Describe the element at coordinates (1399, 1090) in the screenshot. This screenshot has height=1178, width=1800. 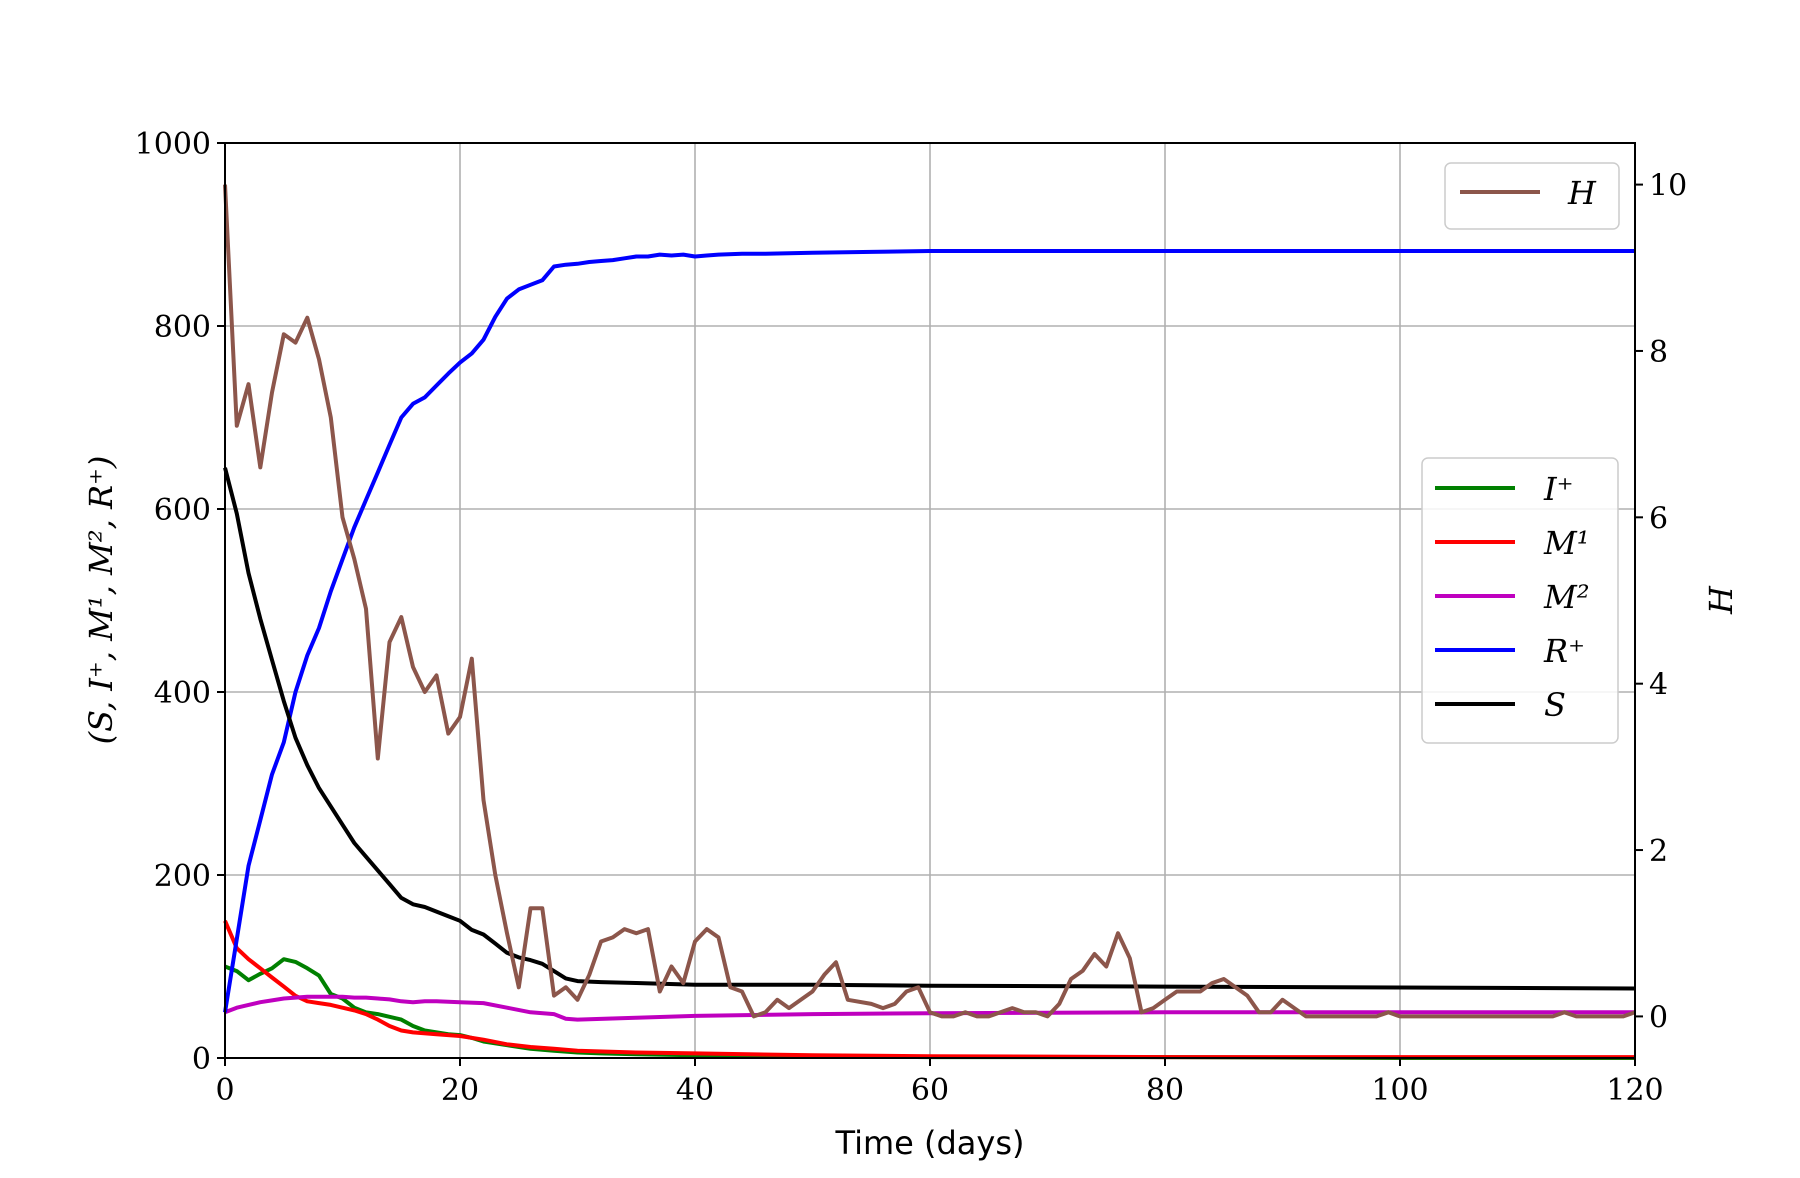
I see `x-tick-label: 100` at that location.